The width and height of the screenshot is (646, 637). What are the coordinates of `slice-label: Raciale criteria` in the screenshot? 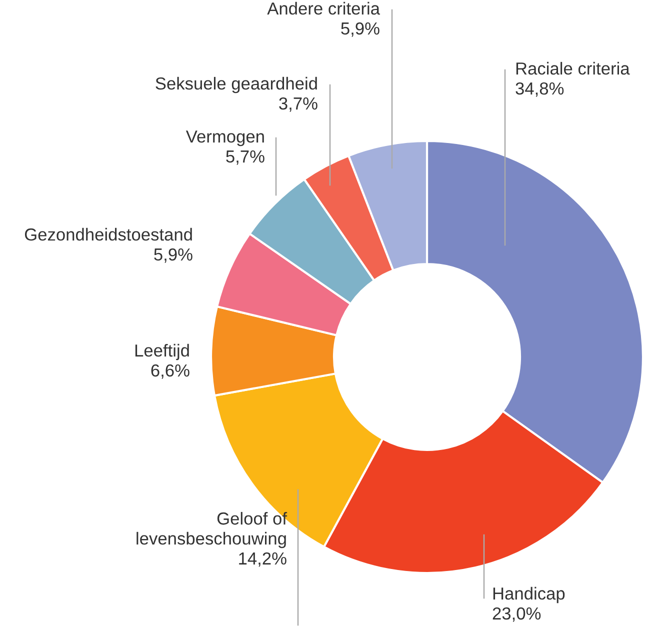 It's located at (573, 68).